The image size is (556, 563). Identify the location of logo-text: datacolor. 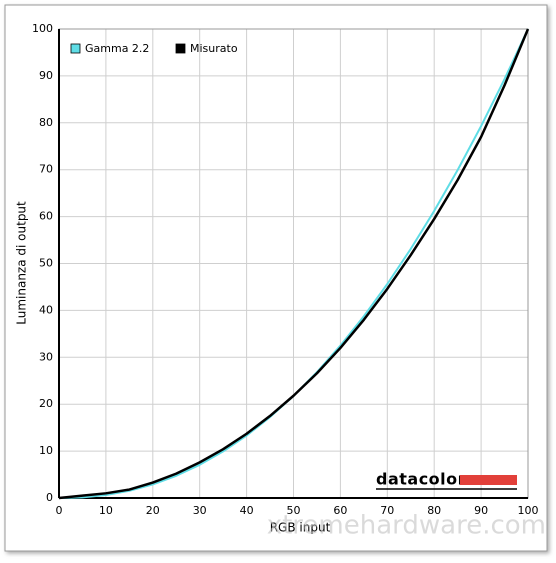
(421, 479).